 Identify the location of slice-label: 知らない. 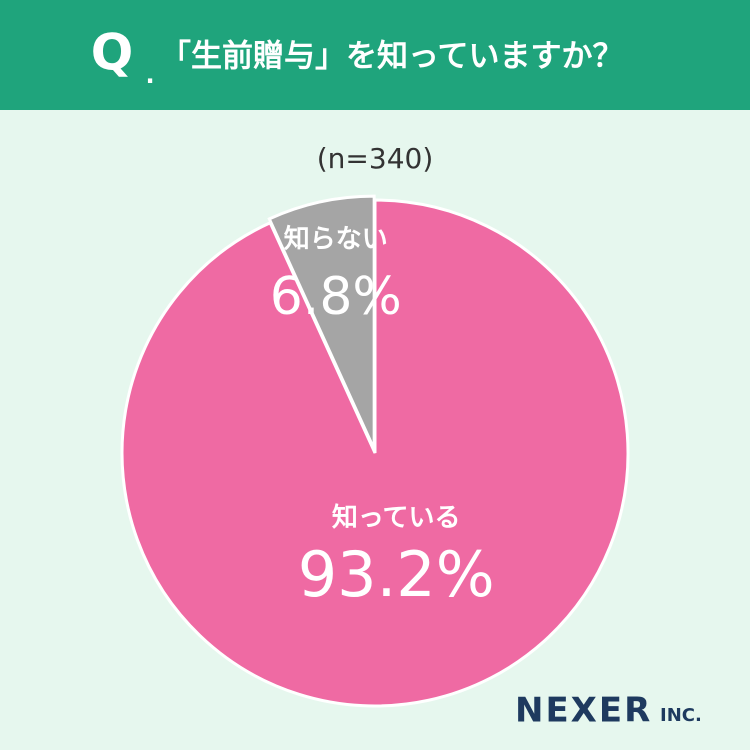
(336, 240).